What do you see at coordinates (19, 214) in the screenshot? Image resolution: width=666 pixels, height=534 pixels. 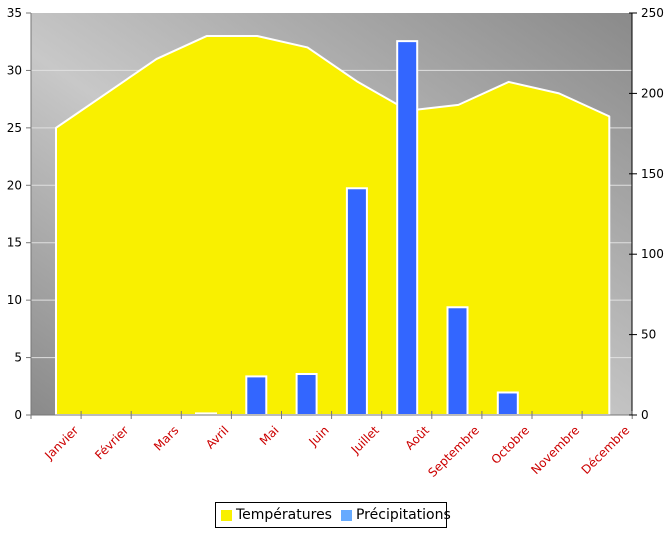 I see `left-axis-ticks: 0 5 10 15 20 25 30 35` at bounding box center [19, 214].